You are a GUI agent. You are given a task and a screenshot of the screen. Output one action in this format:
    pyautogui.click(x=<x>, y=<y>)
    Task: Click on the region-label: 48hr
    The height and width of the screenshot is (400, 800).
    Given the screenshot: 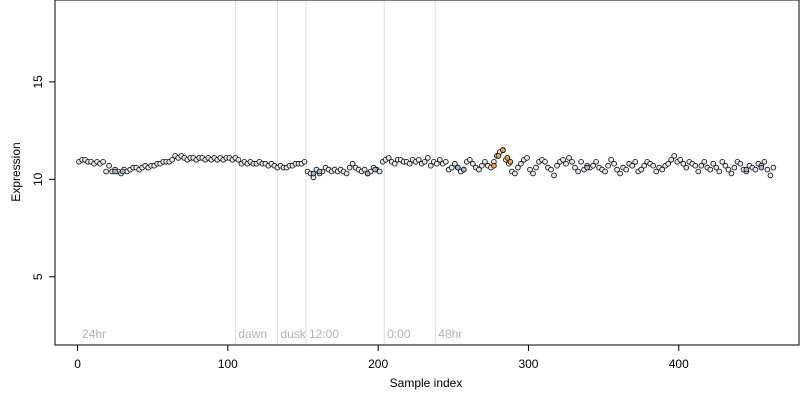 What is the action you would take?
    pyautogui.click(x=450, y=334)
    